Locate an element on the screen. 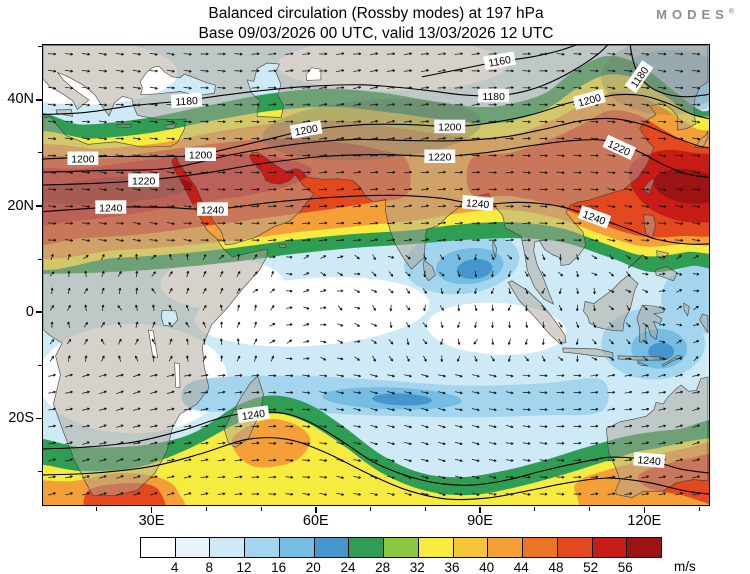 This screenshot has width=750, height=574. colorbar-tick-label: 56 is located at coordinates (625, 567).